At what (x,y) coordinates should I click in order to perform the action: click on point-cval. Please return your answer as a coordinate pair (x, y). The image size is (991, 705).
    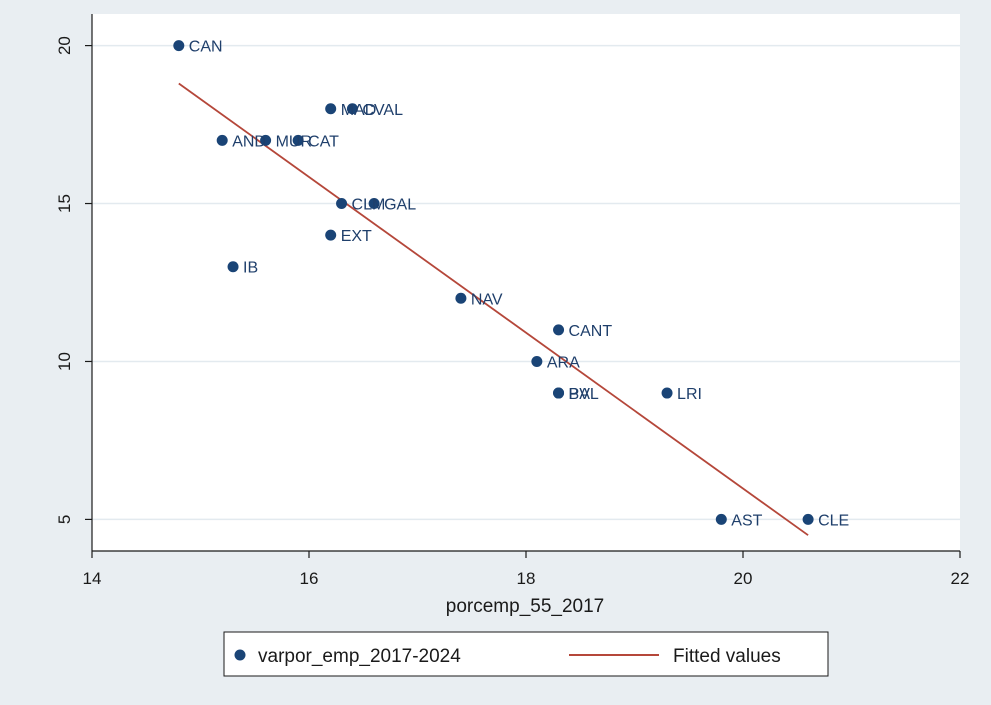
    Looking at the image, I should click on (352, 109).